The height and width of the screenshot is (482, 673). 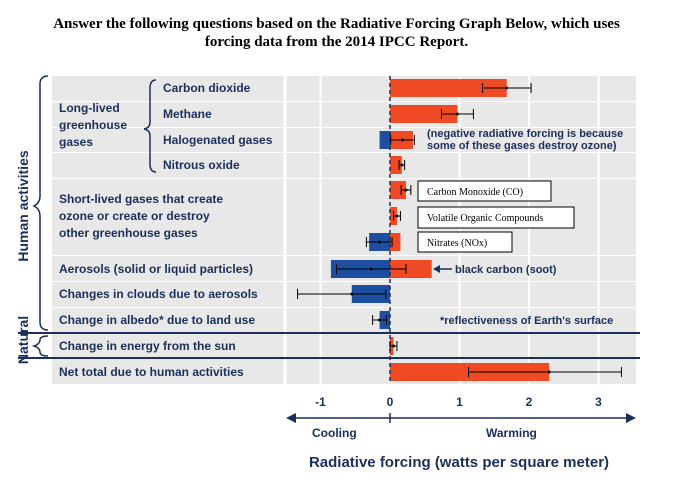 What do you see at coordinates (525, 134) in the screenshot?
I see `halo-note-1: (negative radiative forcing is because` at bounding box center [525, 134].